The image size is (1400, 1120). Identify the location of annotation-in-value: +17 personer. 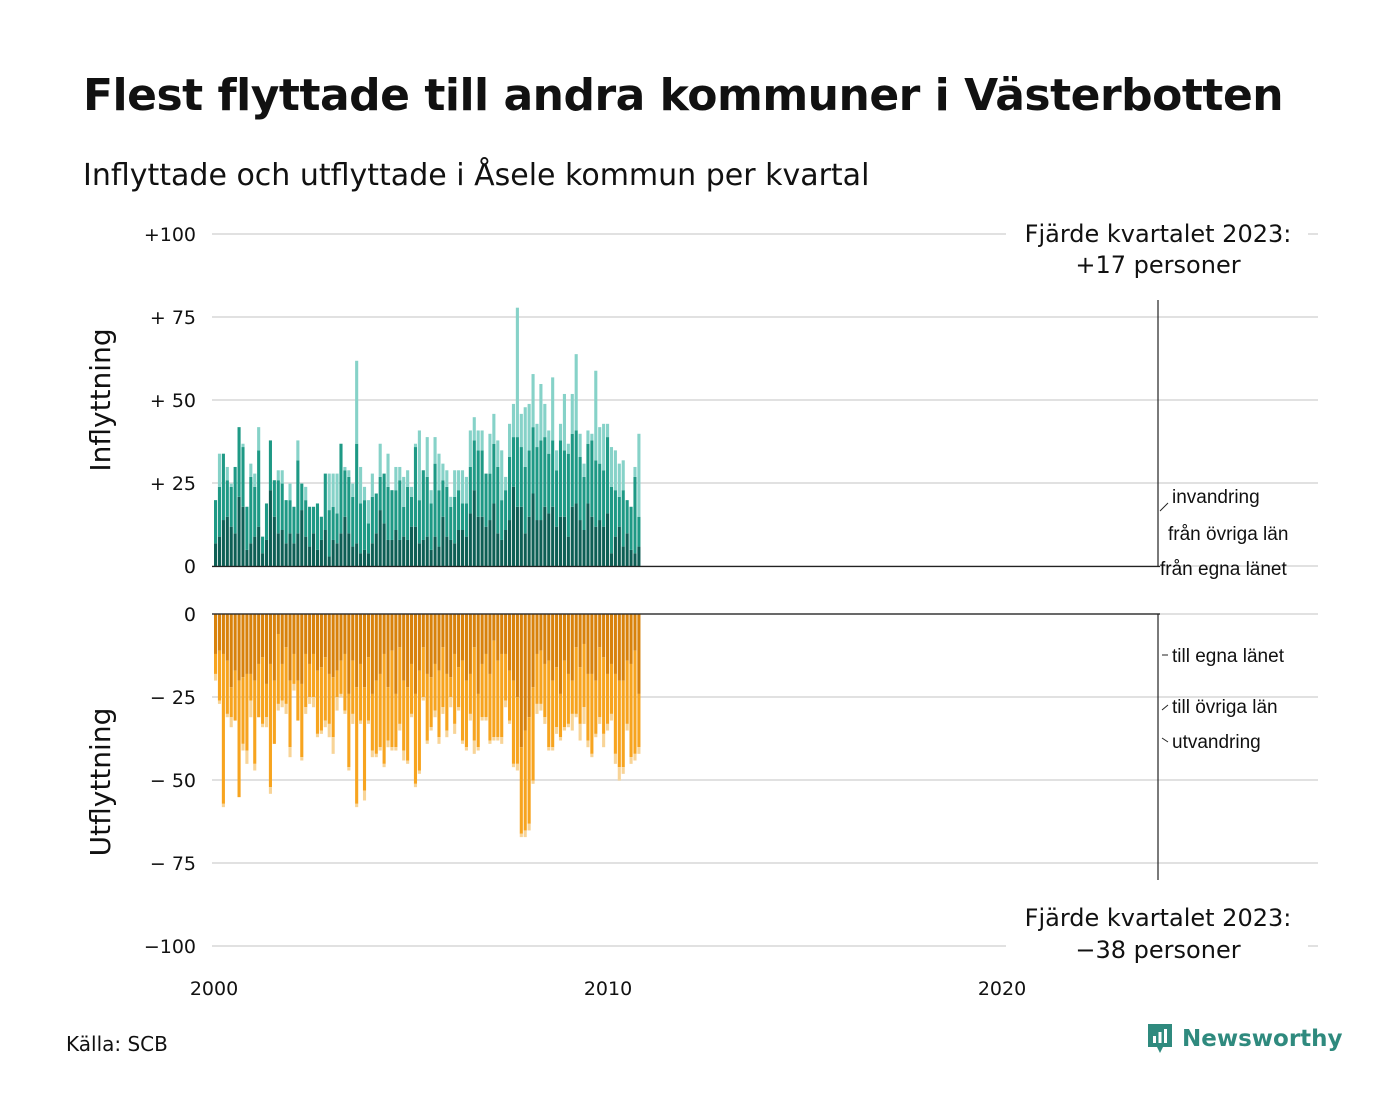
(1157, 265).